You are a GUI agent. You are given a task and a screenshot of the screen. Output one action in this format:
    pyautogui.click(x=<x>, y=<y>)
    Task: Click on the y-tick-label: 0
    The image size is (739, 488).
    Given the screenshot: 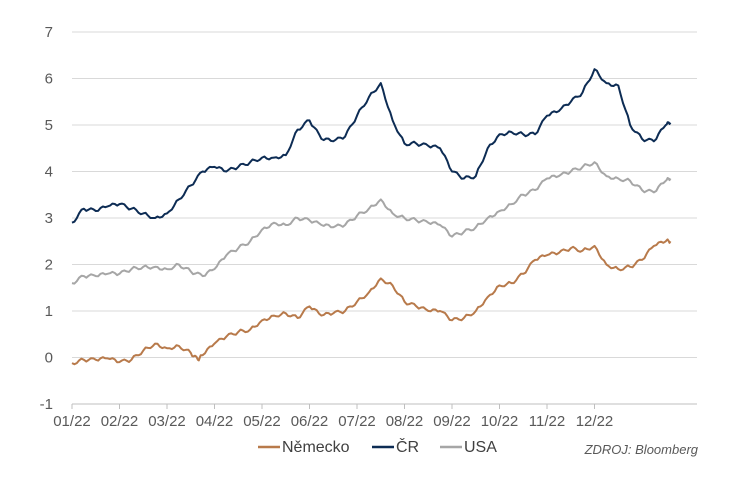 What is the action you would take?
    pyautogui.click(x=49, y=358)
    